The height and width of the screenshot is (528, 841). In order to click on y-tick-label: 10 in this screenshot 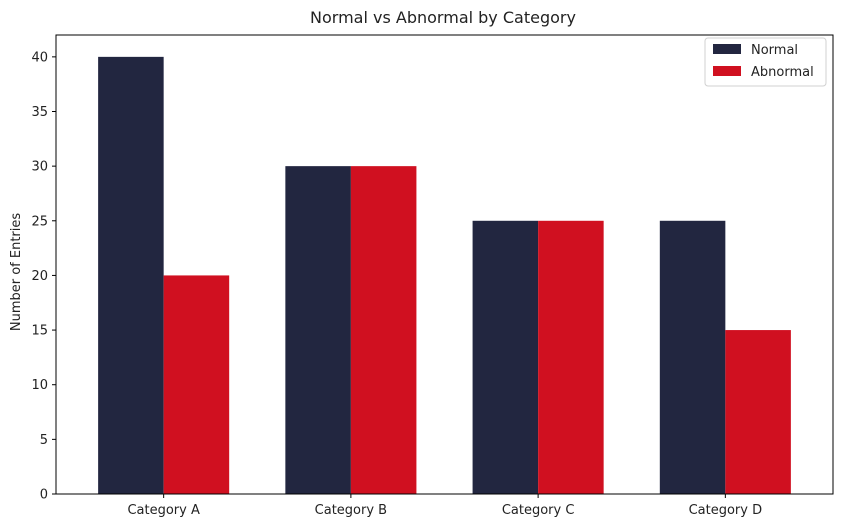, I will do `click(39, 385)`.